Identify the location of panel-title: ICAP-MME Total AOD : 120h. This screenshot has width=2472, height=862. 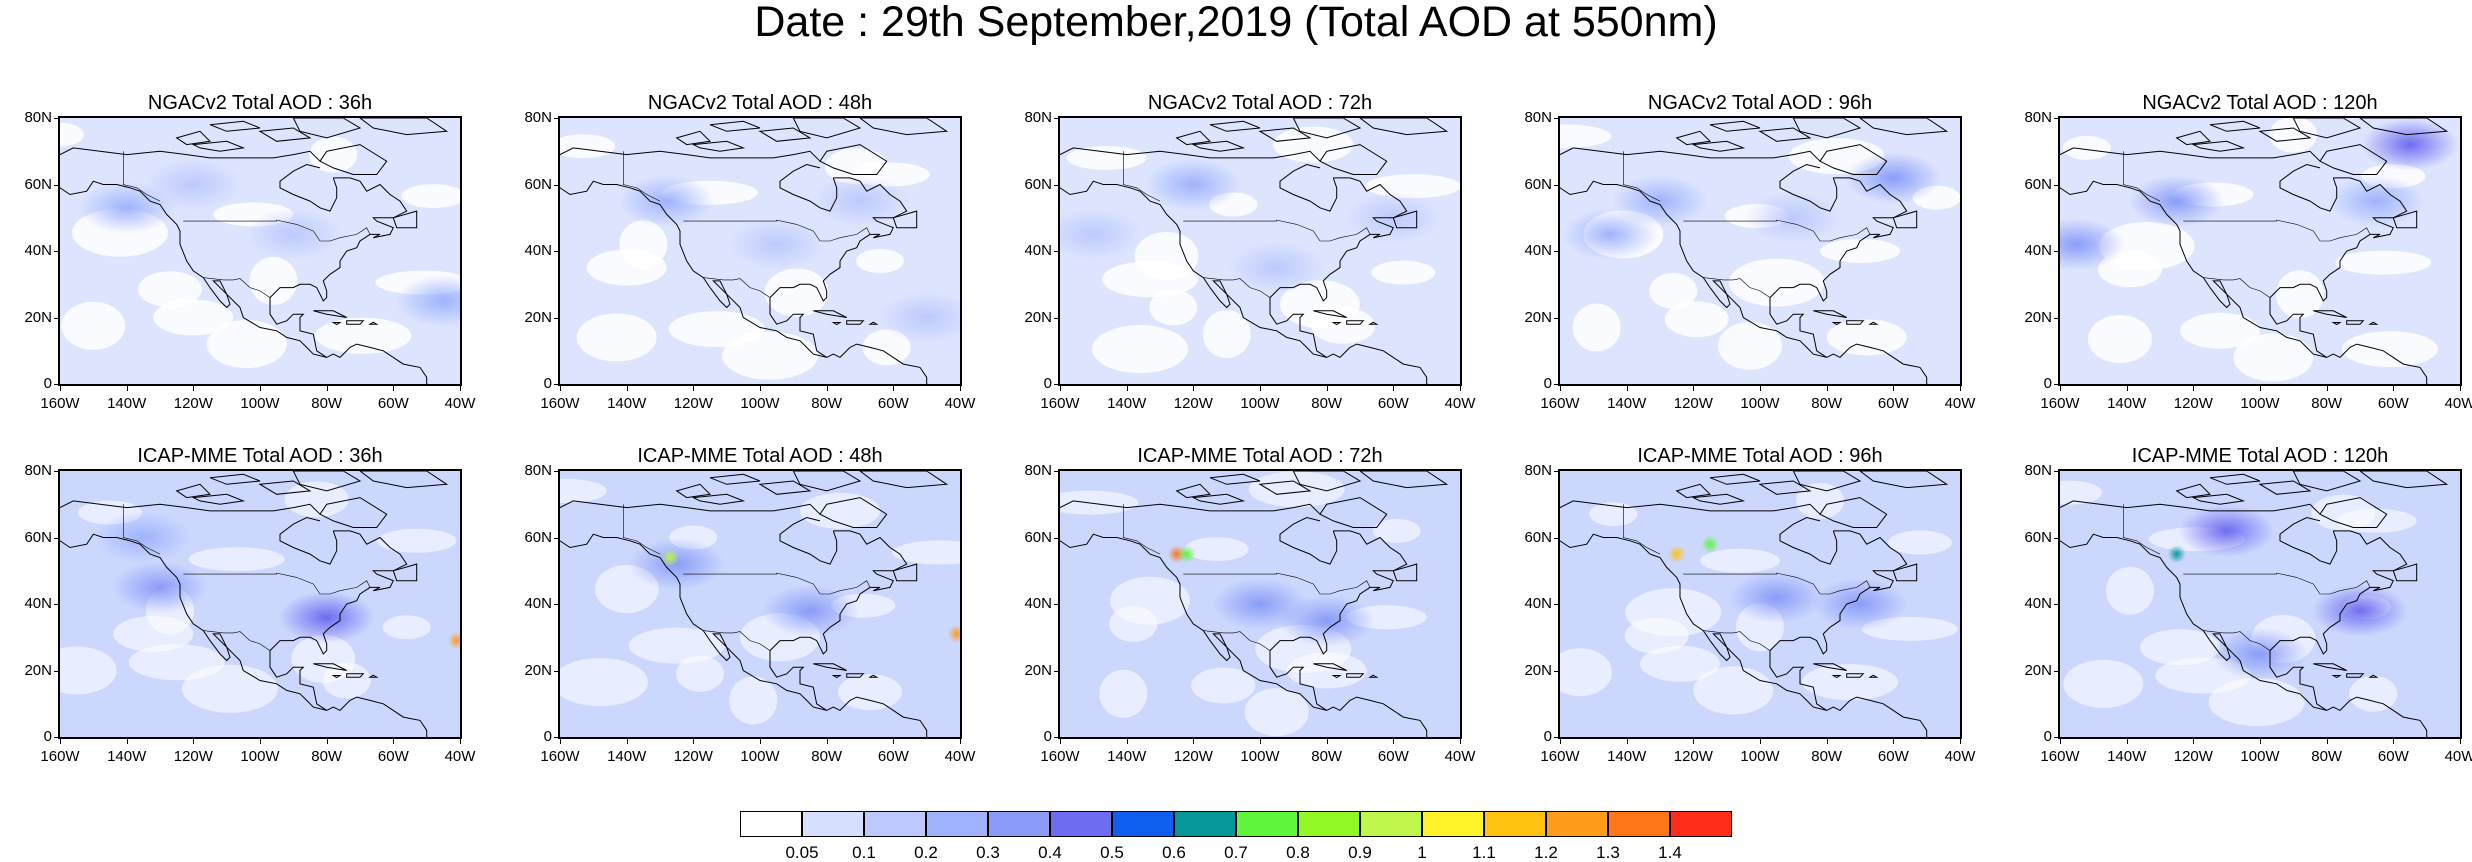
(2260, 456).